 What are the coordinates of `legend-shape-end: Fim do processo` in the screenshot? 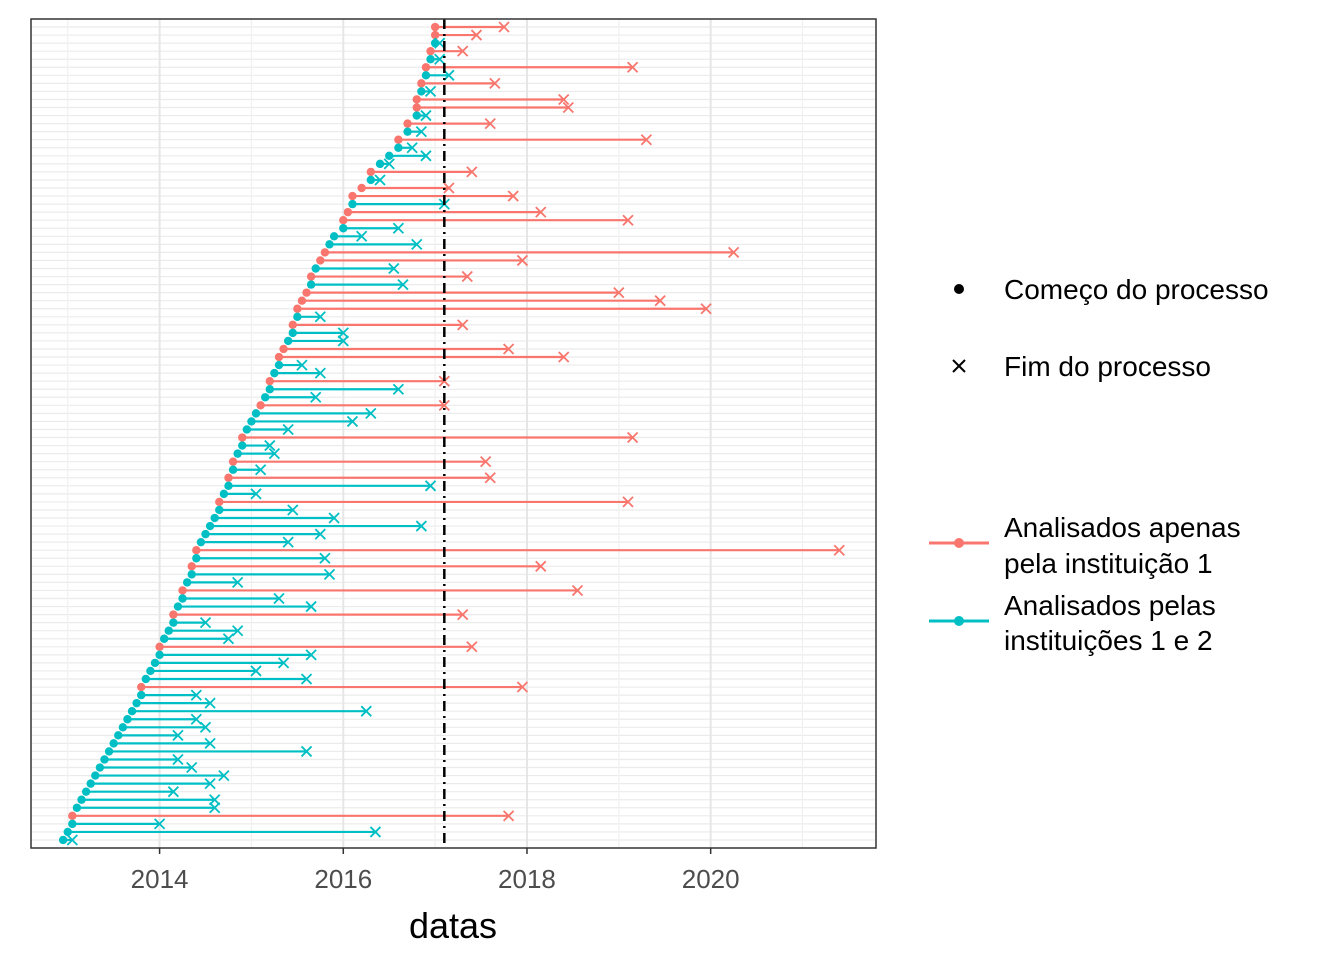 It's located at (1081, 366).